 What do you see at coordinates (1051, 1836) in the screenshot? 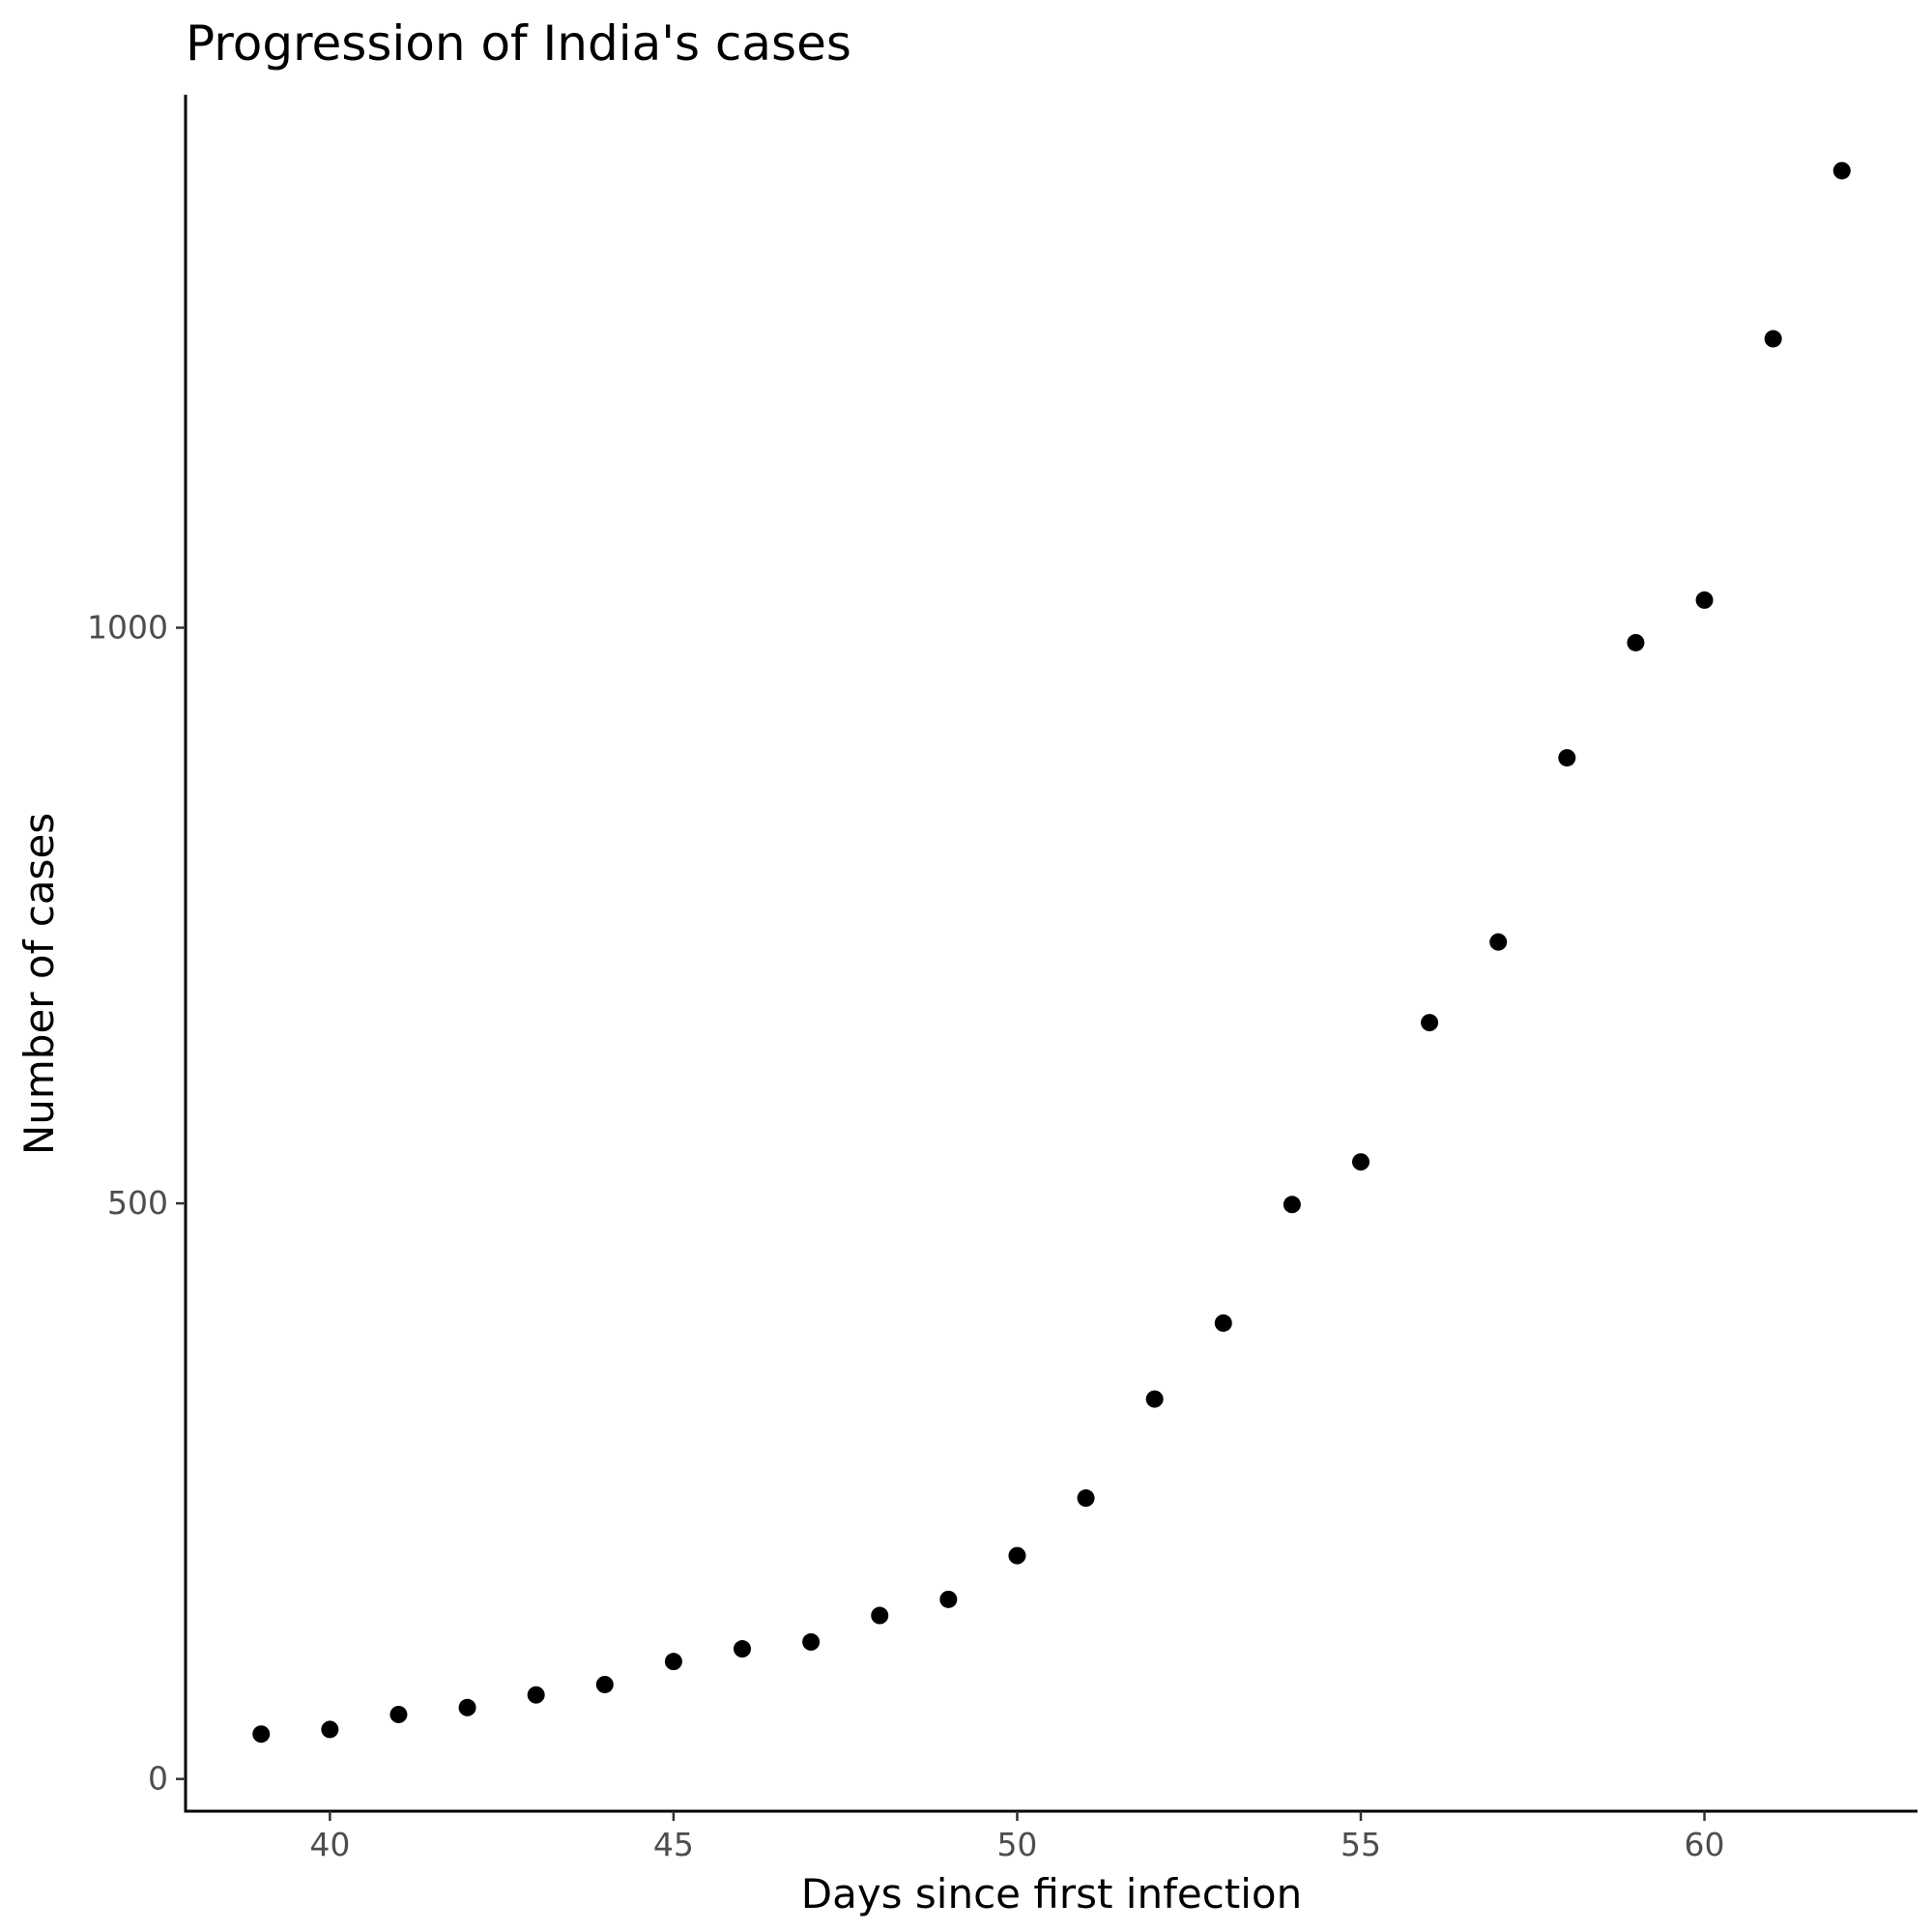
I see `x-axis: 40 45 50 55 60` at bounding box center [1051, 1836].